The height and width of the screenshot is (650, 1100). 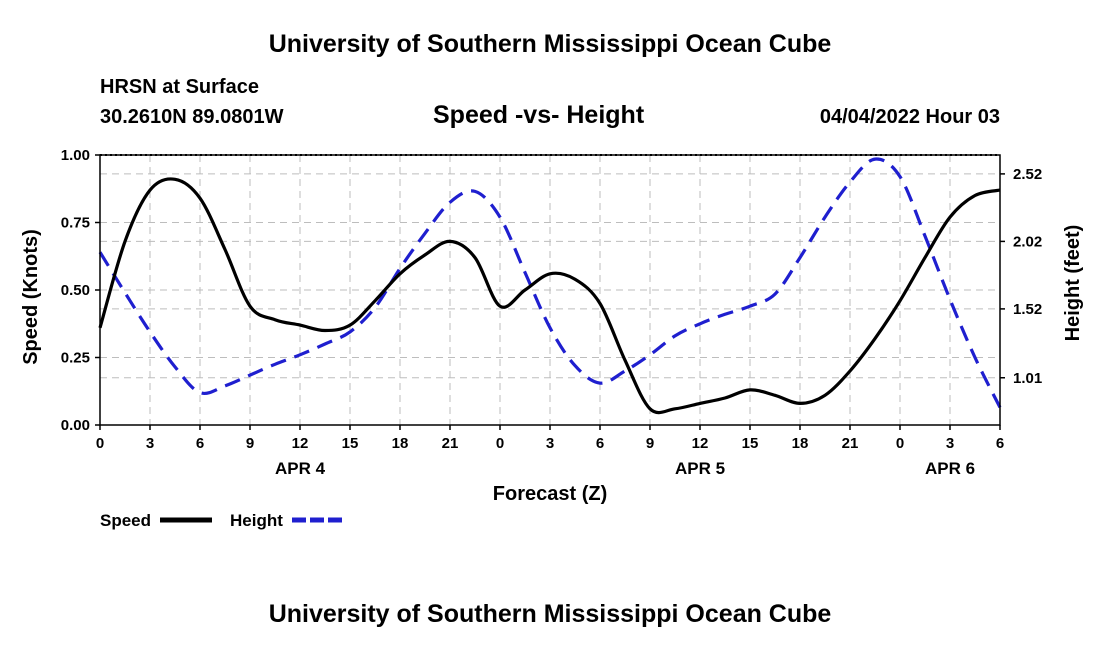 What do you see at coordinates (31, 297) in the screenshot?
I see `y-axis-title: Speed (Knots)` at bounding box center [31, 297].